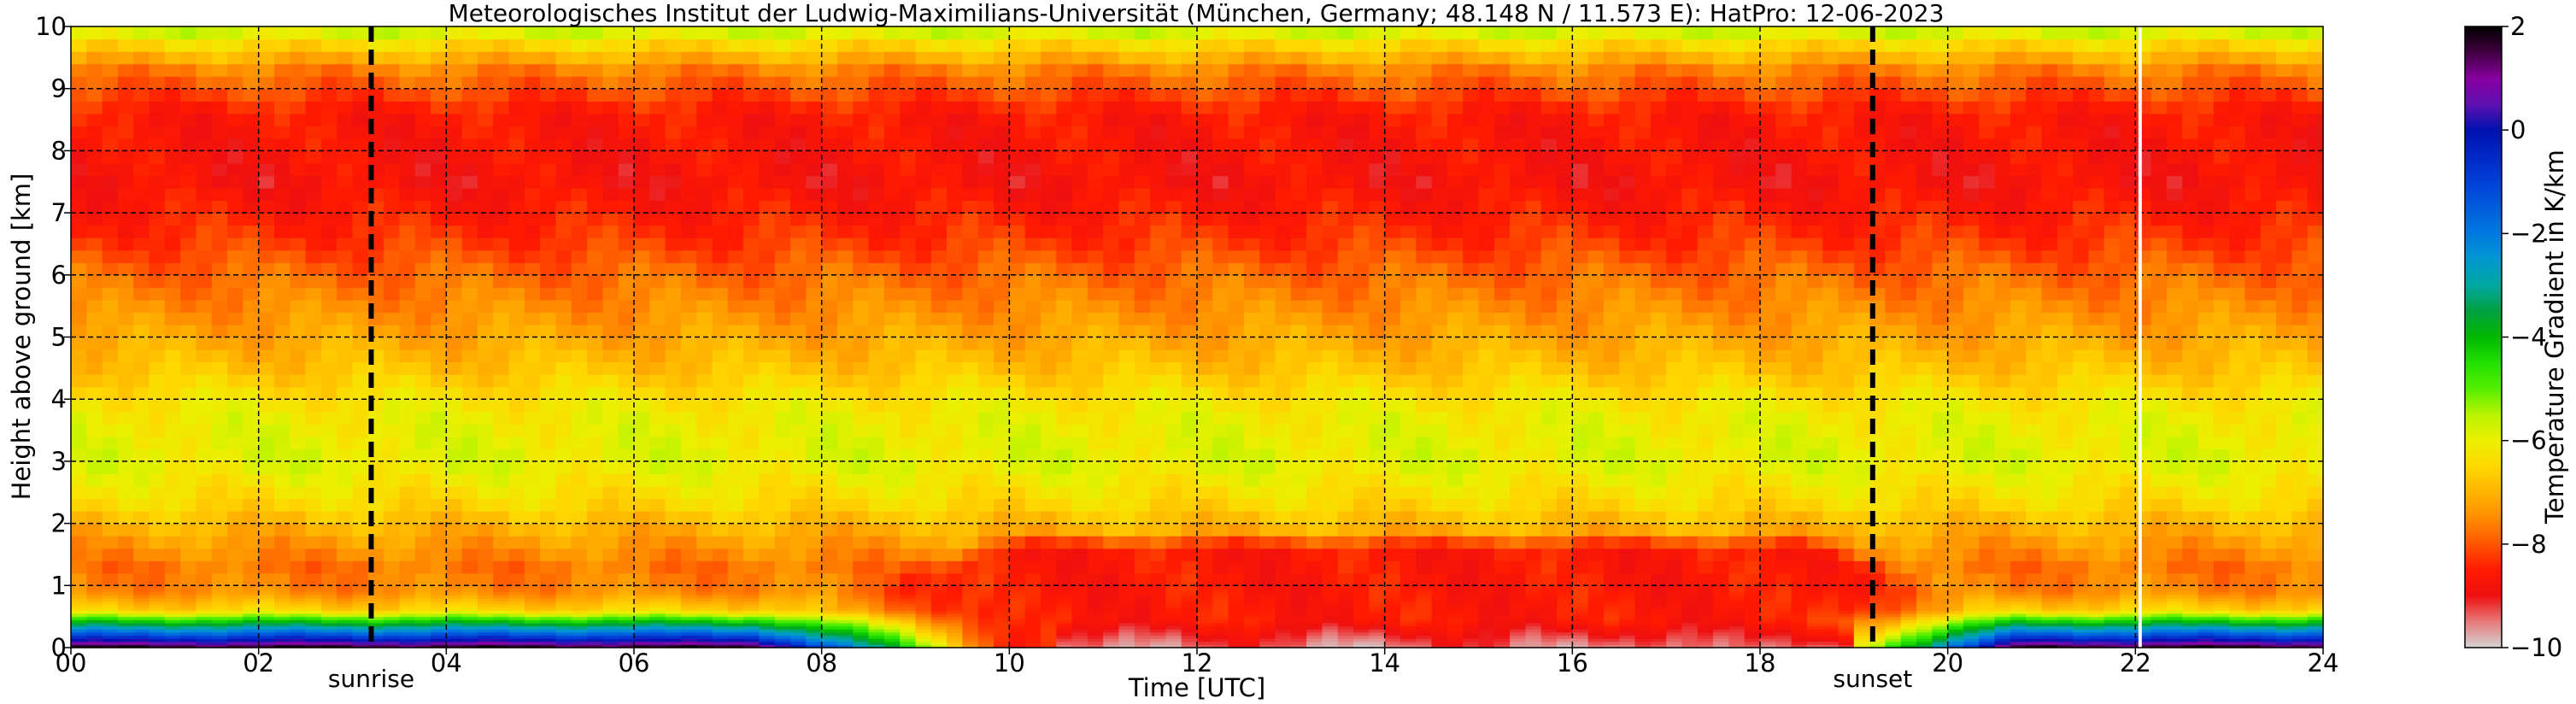  What do you see at coordinates (21, 337) in the screenshot?
I see `y-axis-label: Height above ground [km]` at bounding box center [21, 337].